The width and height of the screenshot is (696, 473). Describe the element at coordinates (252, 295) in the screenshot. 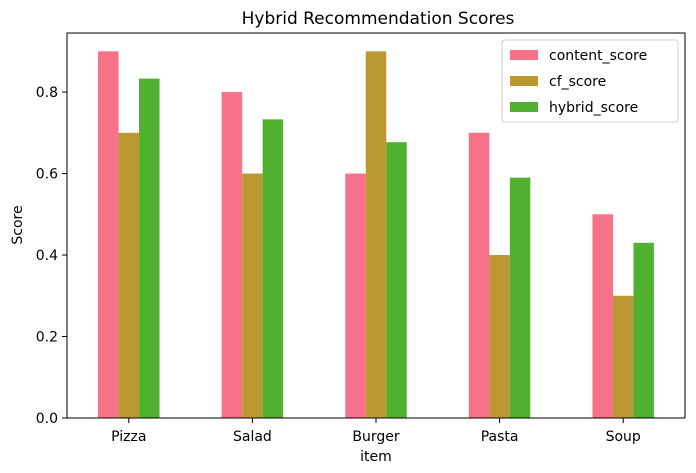

I see `bar-cf_score-salad` at that location.